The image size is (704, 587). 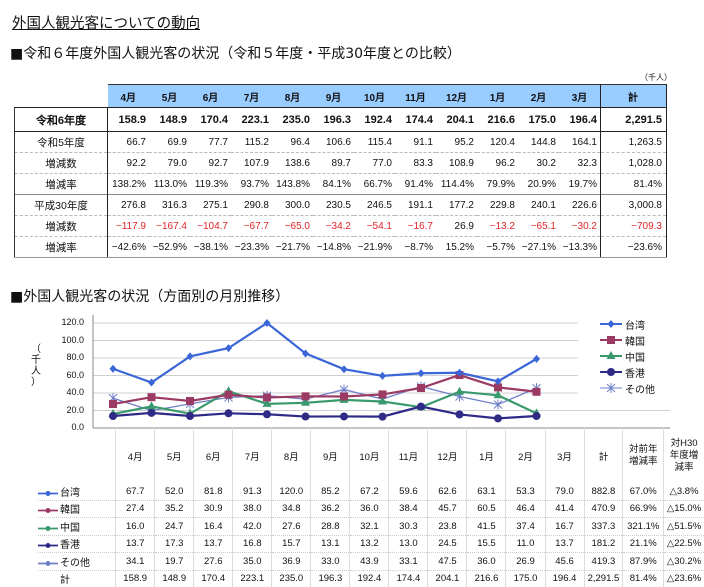 I want to click on table-cell: 46.4, so click(x=525, y=509).